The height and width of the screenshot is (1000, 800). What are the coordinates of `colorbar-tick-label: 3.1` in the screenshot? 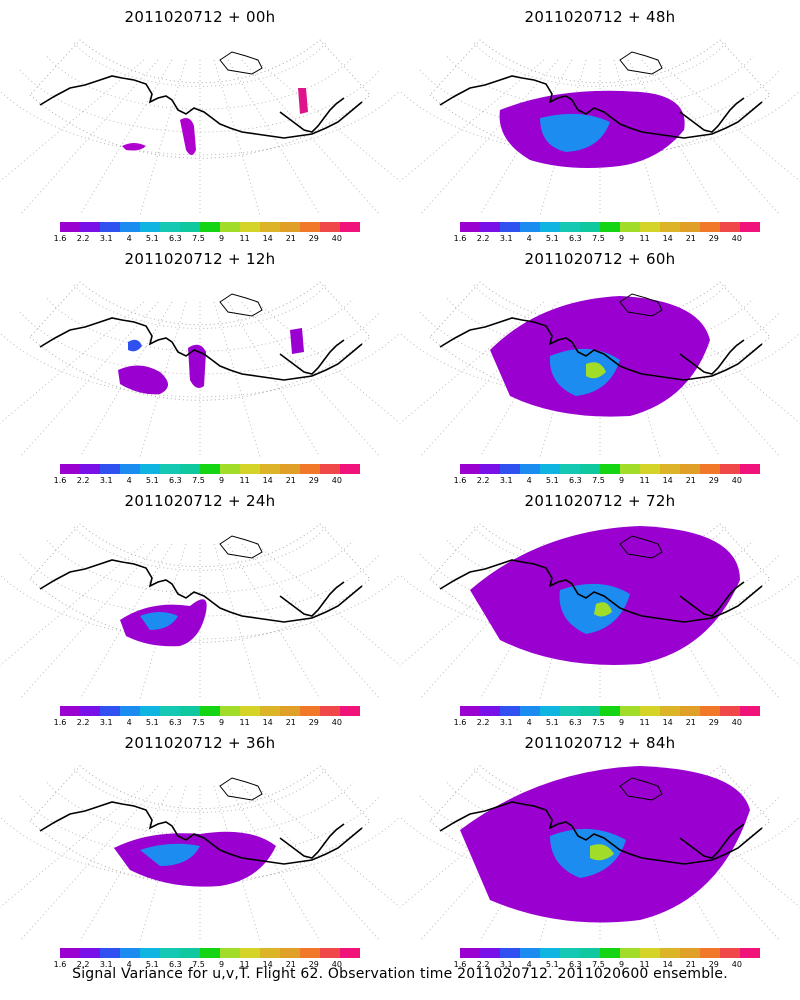 It's located at (506, 238).